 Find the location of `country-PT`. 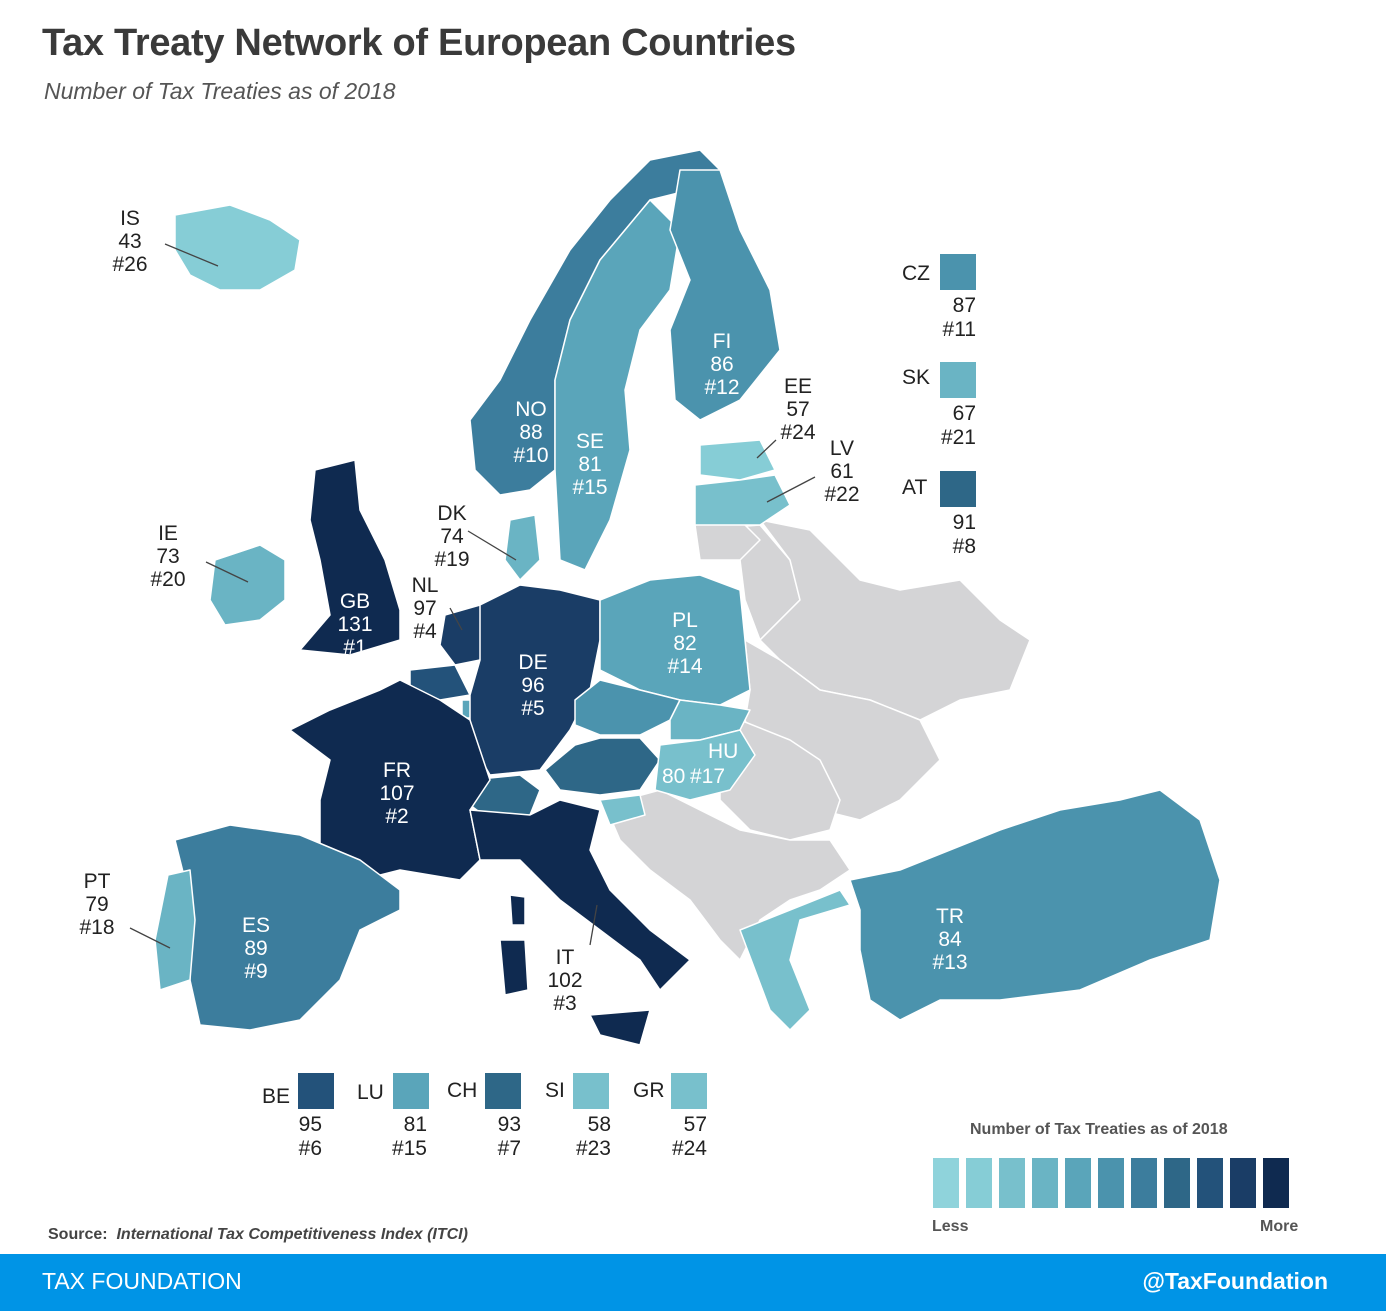

country-PT is located at coordinates (175, 930).